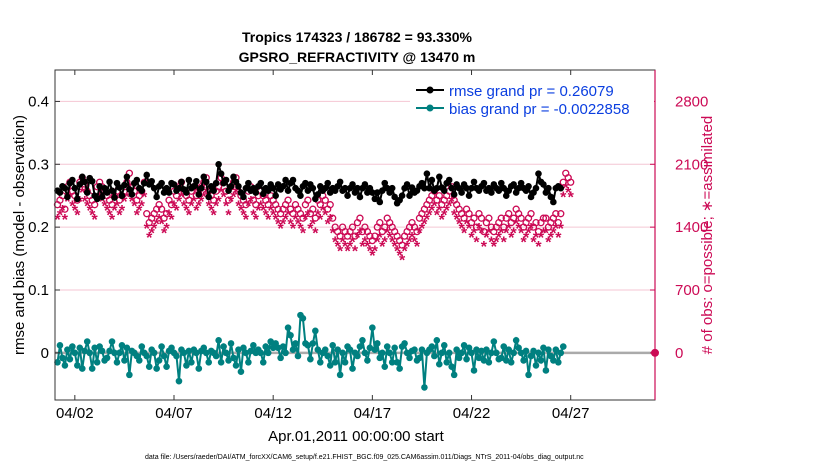  What do you see at coordinates (472, 413) in the screenshot?
I see `x-tick-label: 04/22` at bounding box center [472, 413].